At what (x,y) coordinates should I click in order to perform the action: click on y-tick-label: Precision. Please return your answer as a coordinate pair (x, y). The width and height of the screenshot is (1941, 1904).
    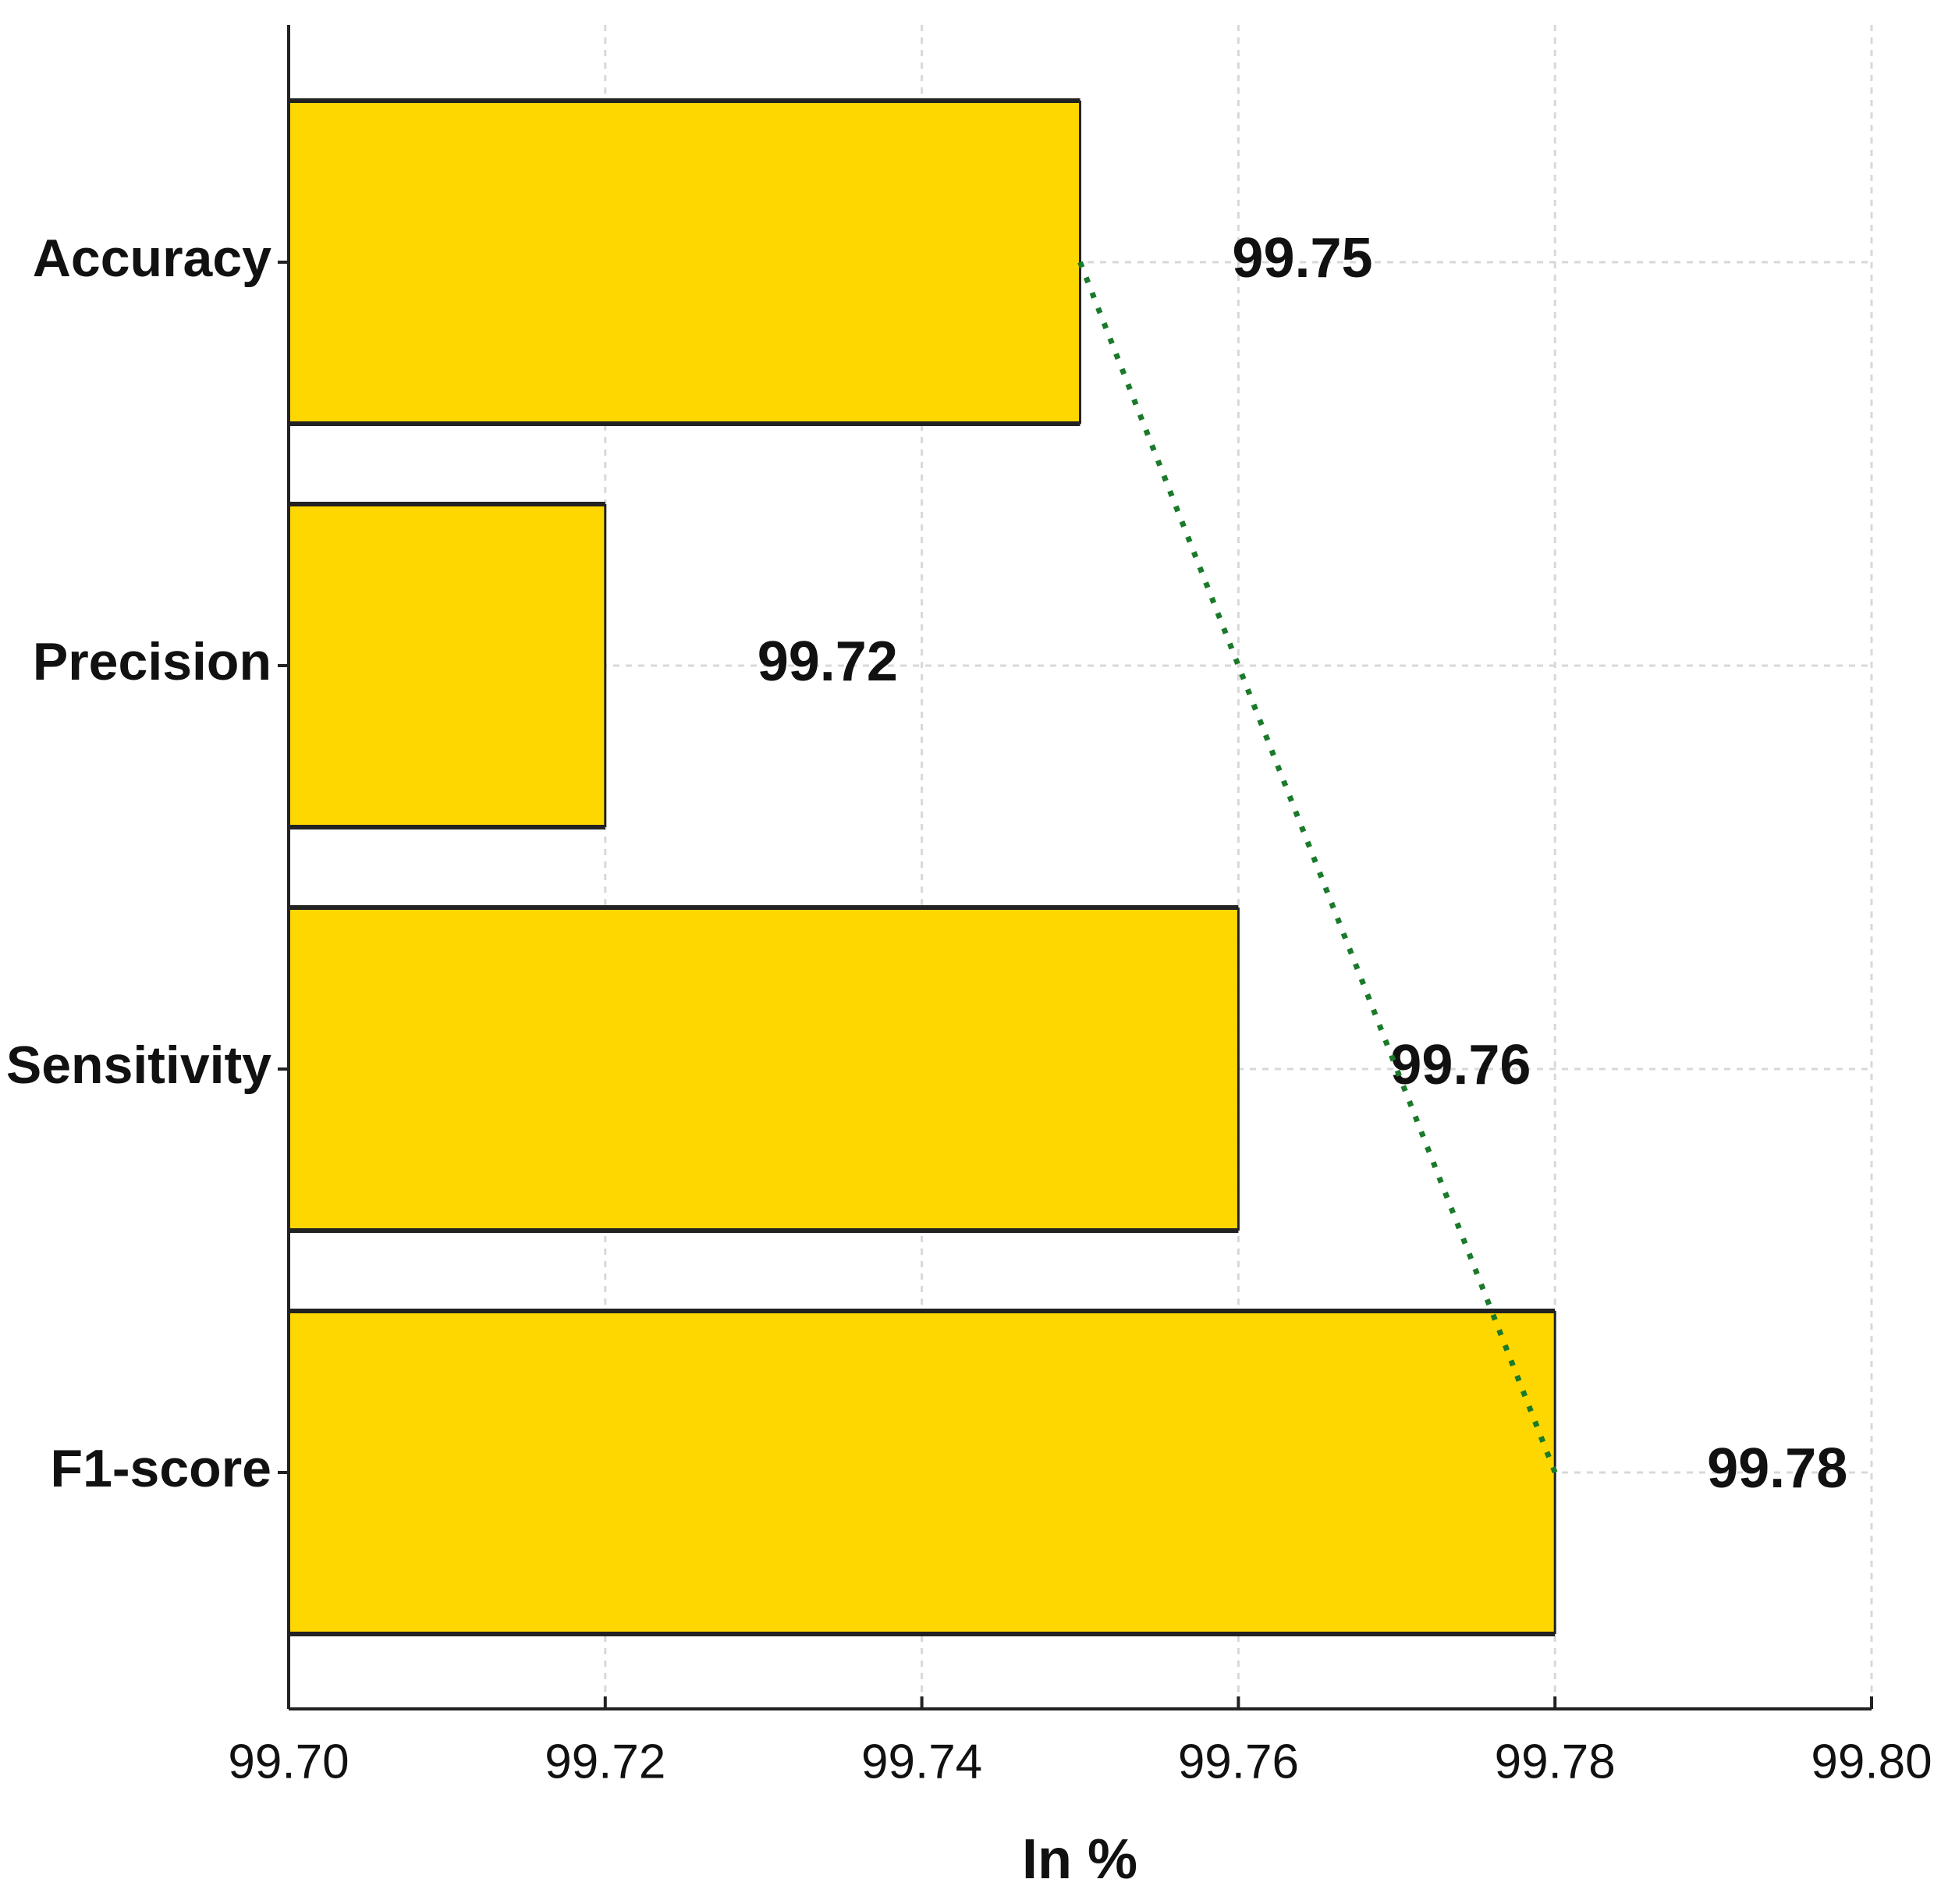
    Looking at the image, I should click on (152, 661).